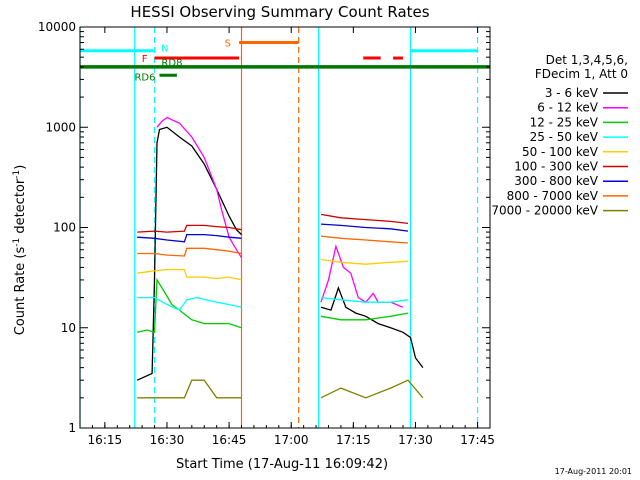 This screenshot has width=640, height=480. What do you see at coordinates (145, 59) in the screenshot?
I see `flag-label-f: F` at bounding box center [145, 59].